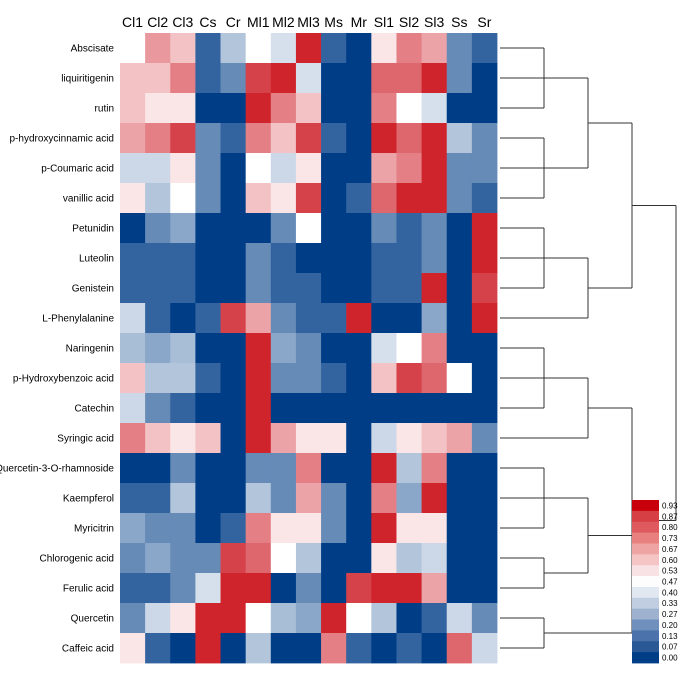 Image resolution: width=682 pixels, height=675 pixels. What do you see at coordinates (409, 22) in the screenshot?
I see `column-label: Sl2` at bounding box center [409, 22].